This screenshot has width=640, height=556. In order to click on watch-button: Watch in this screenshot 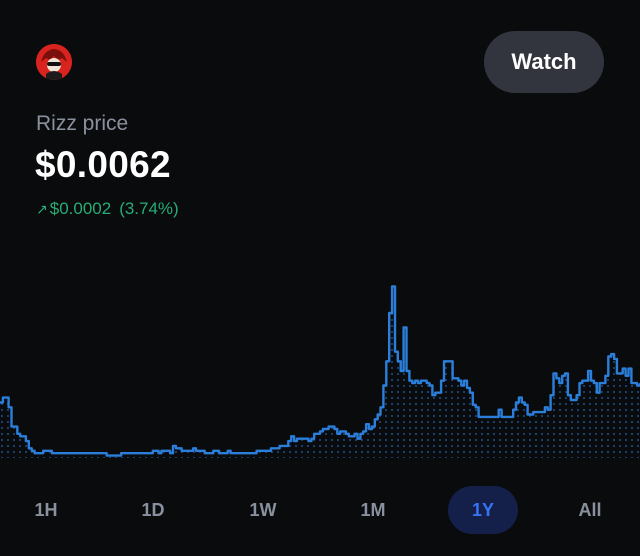, I will do `click(544, 62)`.